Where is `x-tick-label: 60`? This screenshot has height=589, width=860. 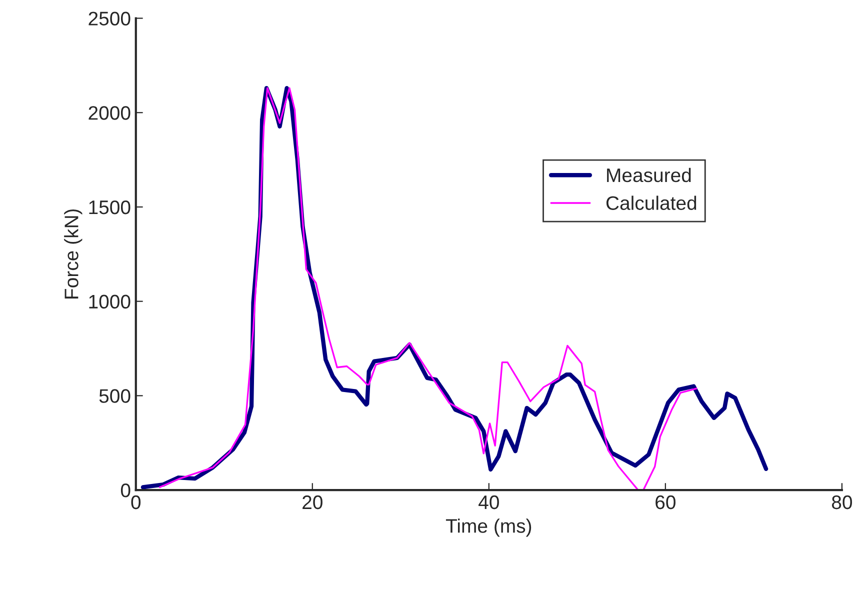
x-tick-label: 60 is located at coordinates (666, 502).